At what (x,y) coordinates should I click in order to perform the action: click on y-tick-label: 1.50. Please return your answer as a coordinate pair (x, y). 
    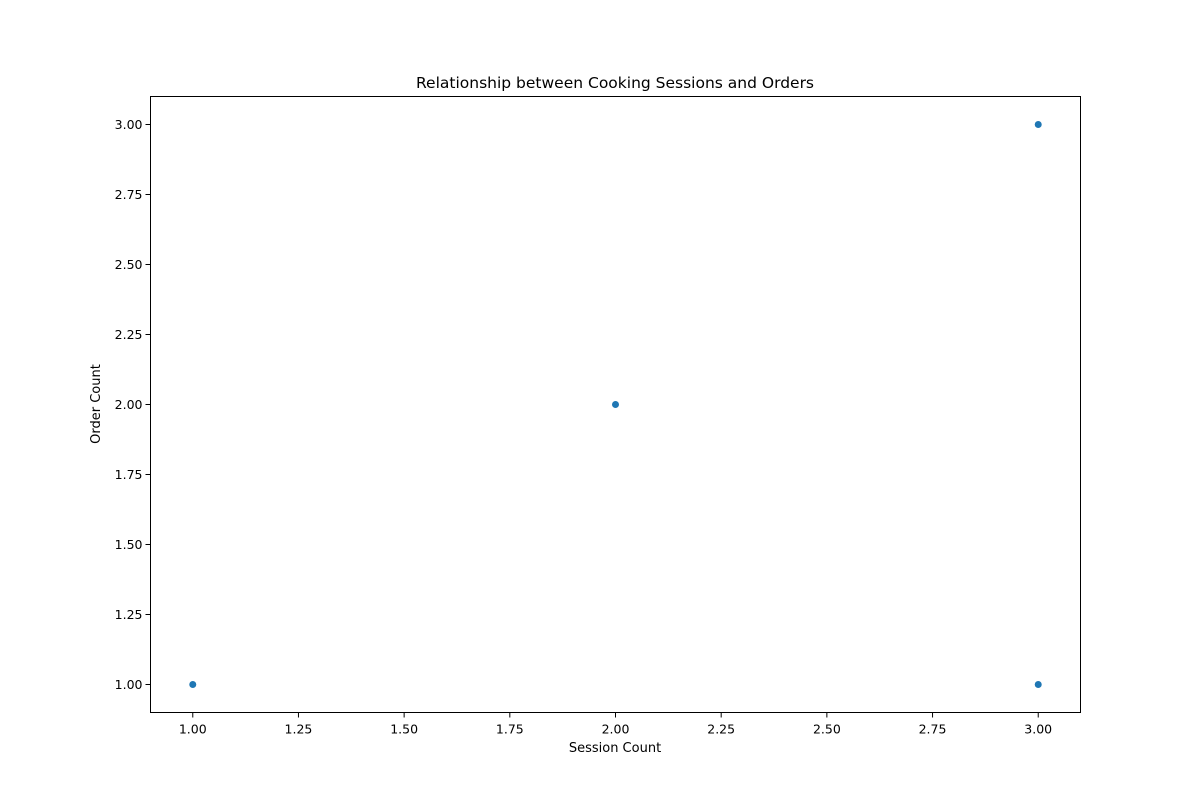
    Looking at the image, I should click on (129, 544).